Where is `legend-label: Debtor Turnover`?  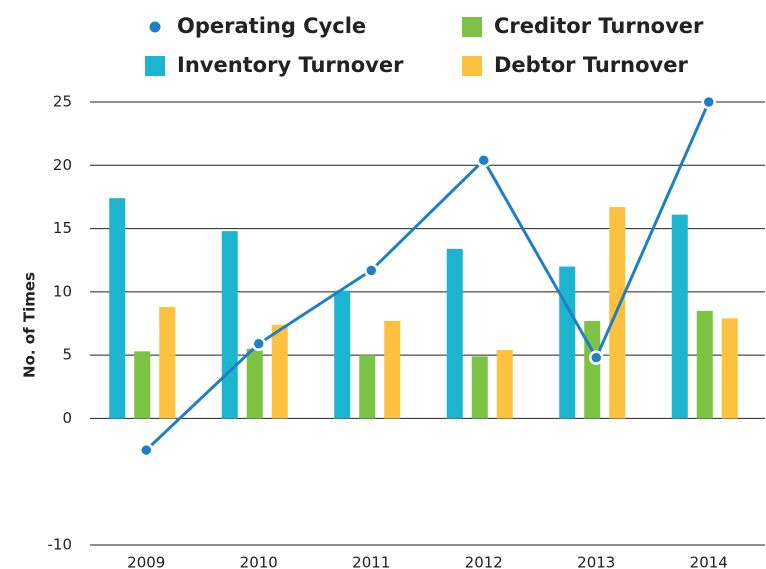
legend-label: Debtor Turnover is located at coordinates (591, 65).